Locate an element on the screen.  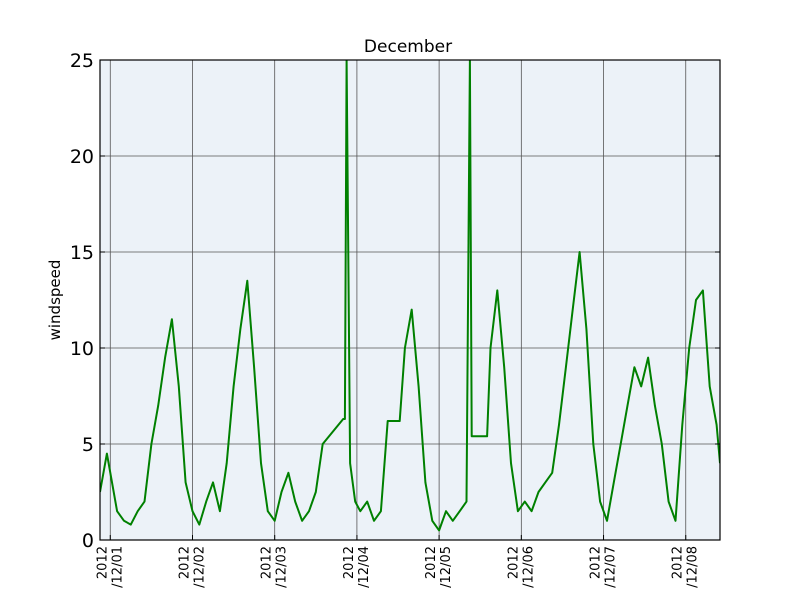
x-tick-label-date: /12/03 is located at coordinates (282, 567).